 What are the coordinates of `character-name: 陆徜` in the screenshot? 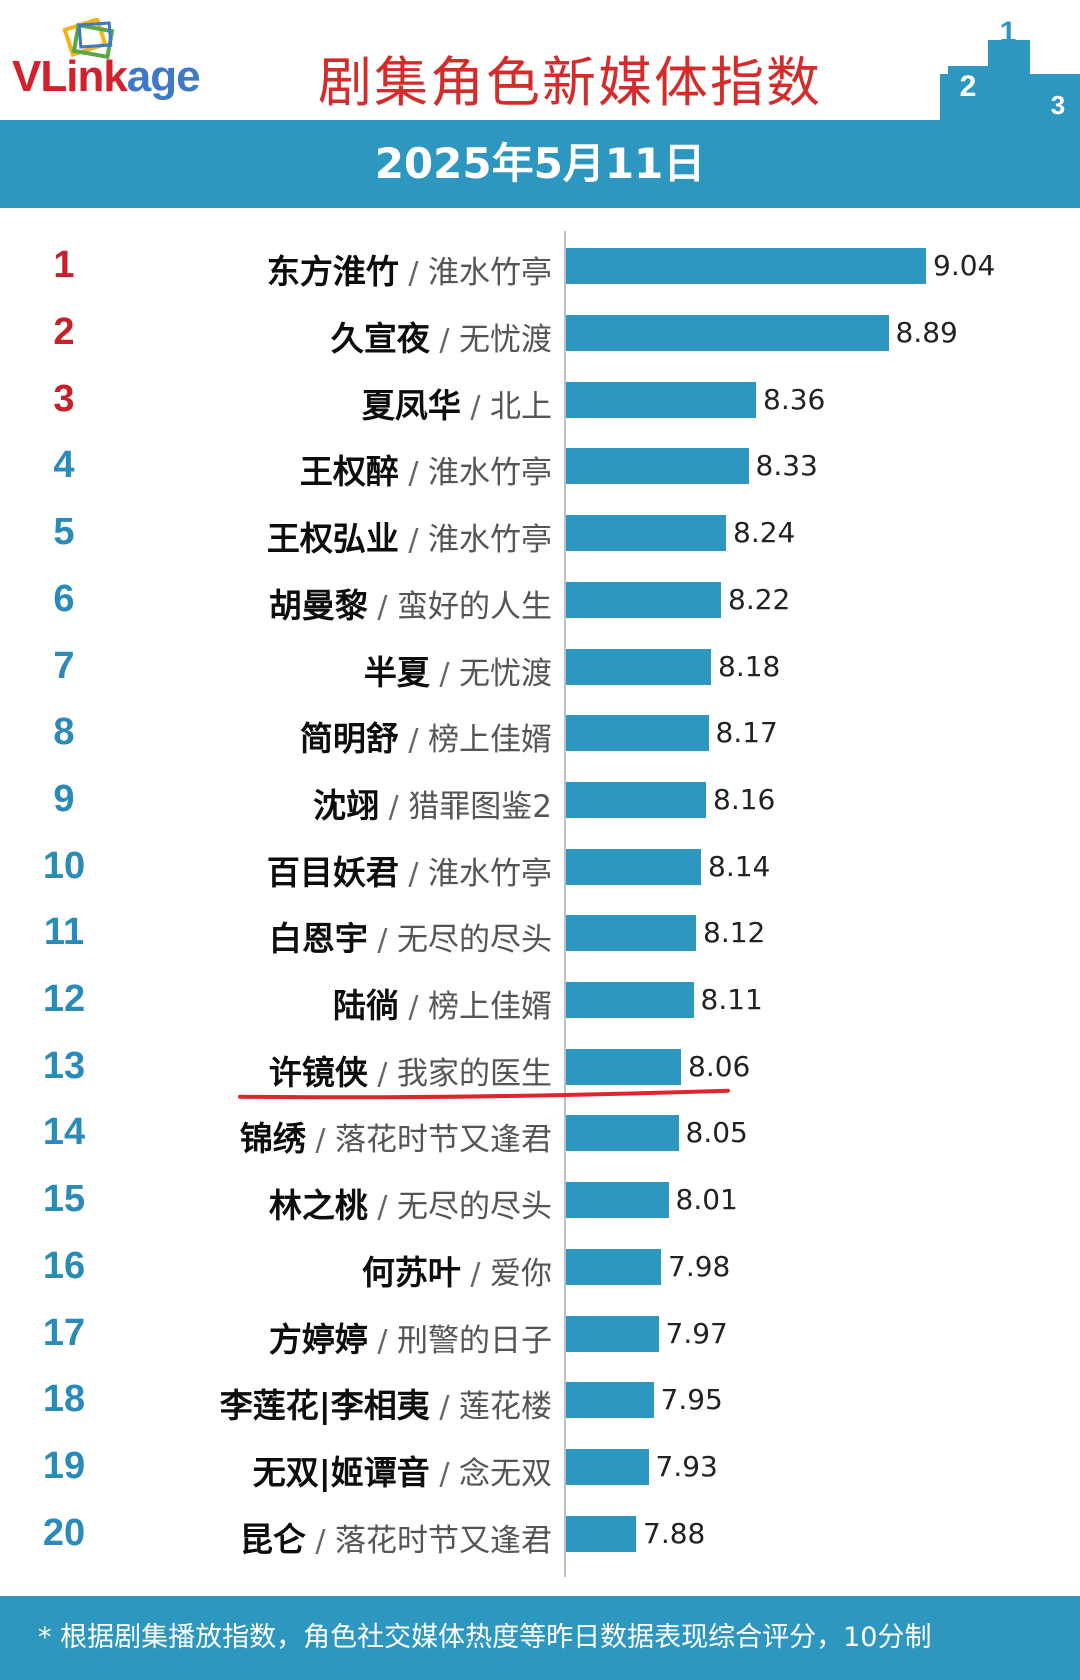 It's located at (365, 1006).